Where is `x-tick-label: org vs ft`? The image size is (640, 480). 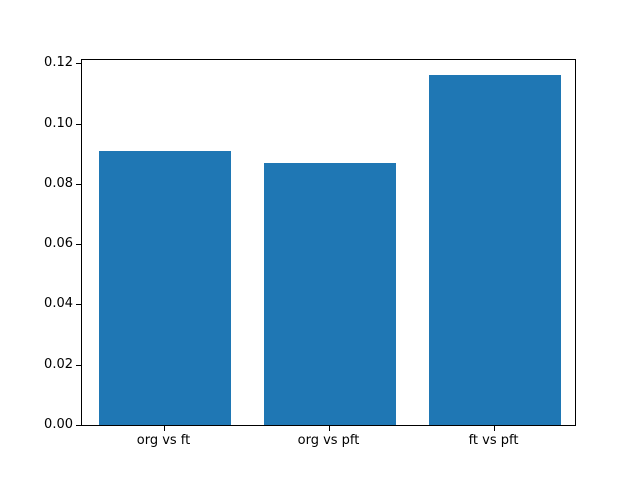
x-tick-label: org vs ft is located at coordinates (163, 440).